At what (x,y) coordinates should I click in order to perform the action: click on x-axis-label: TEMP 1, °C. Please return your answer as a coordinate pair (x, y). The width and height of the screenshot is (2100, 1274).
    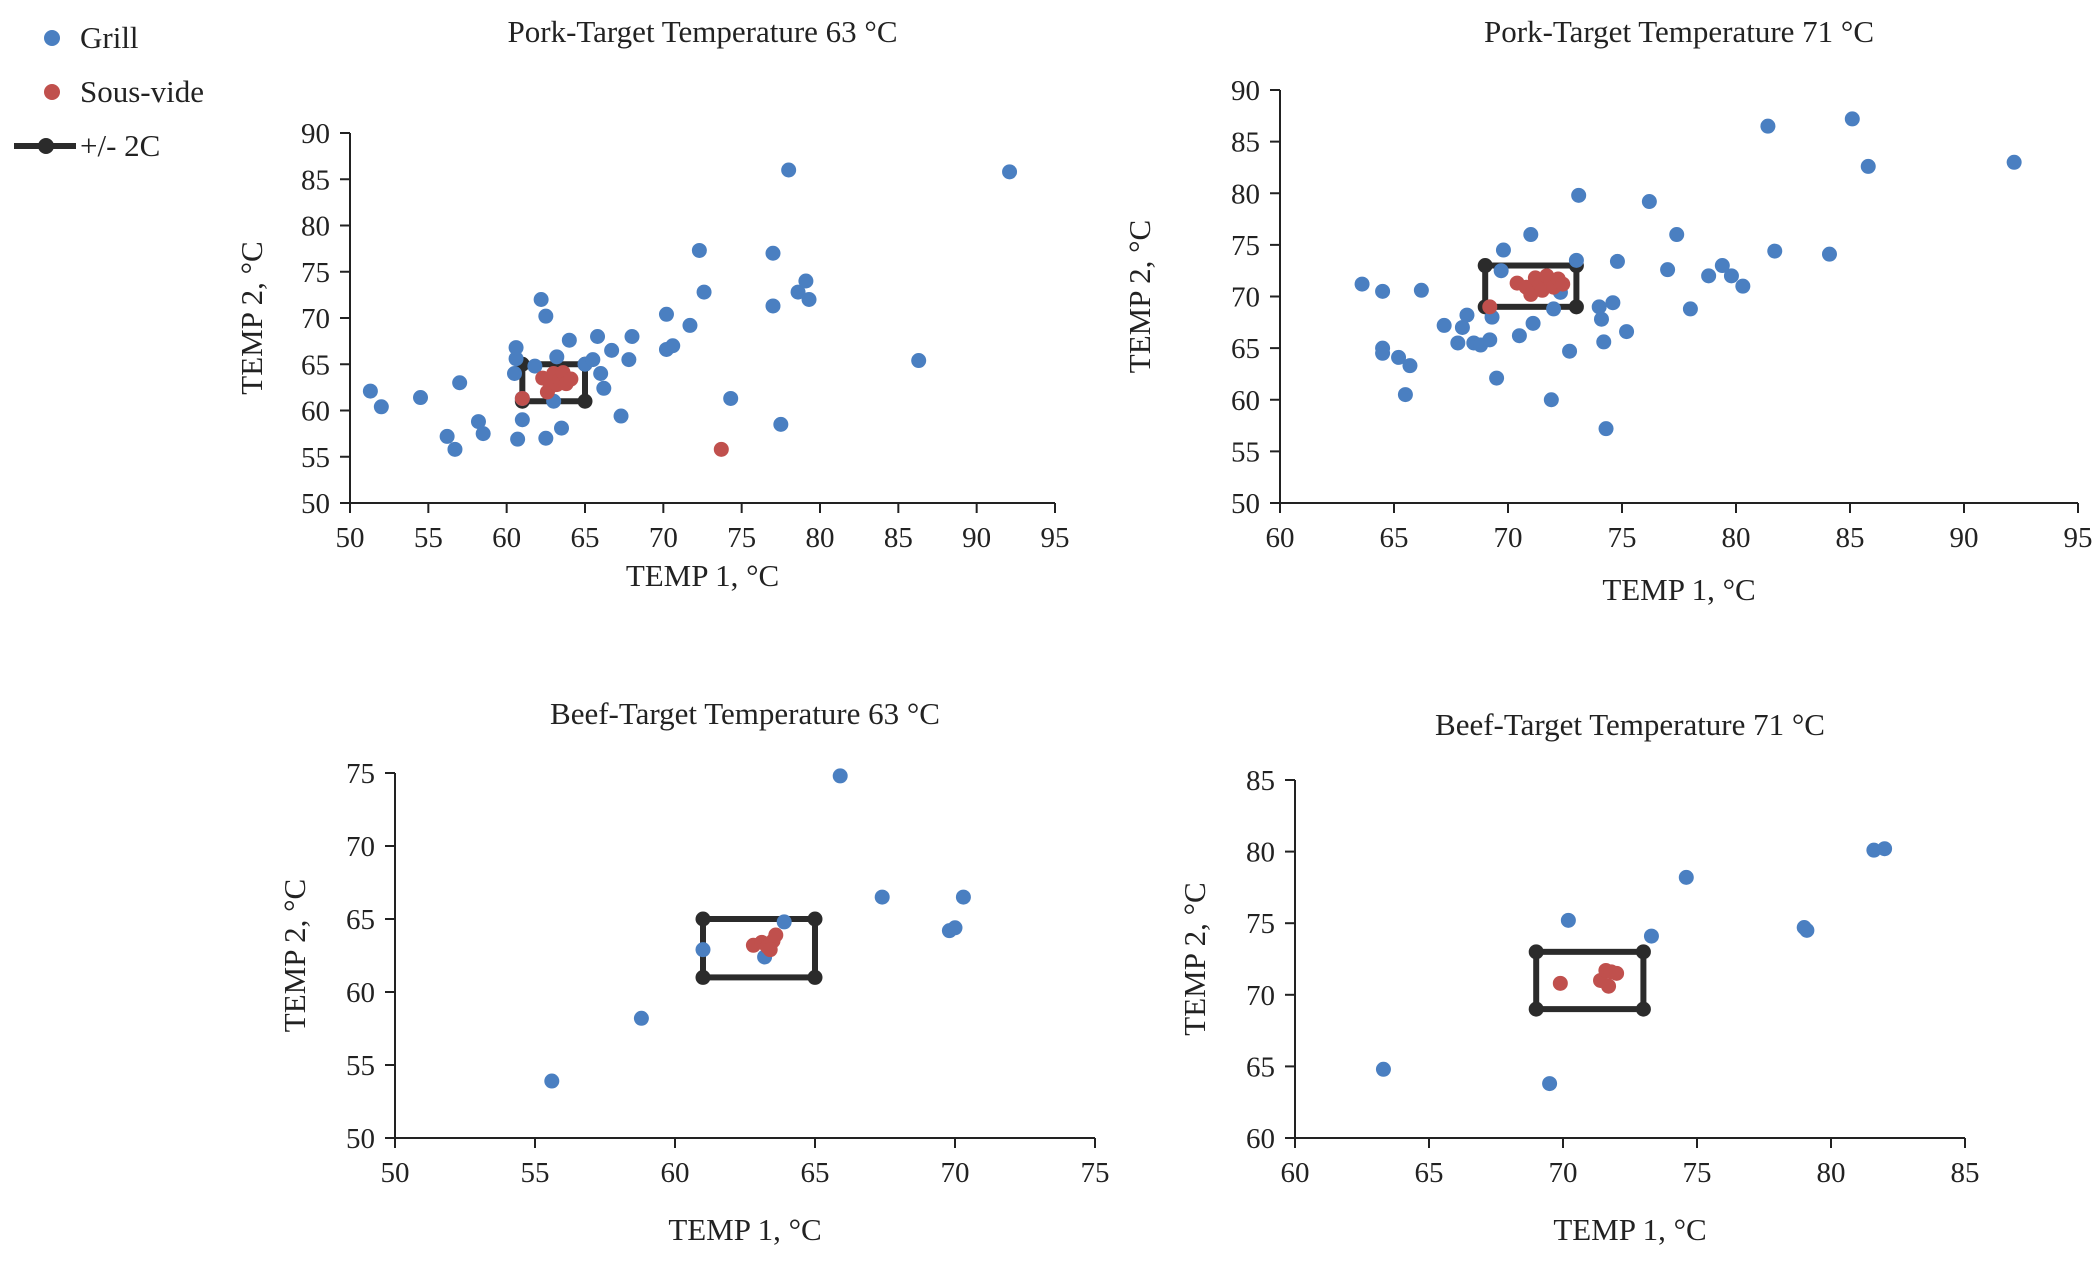
    Looking at the image, I should click on (702, 575).